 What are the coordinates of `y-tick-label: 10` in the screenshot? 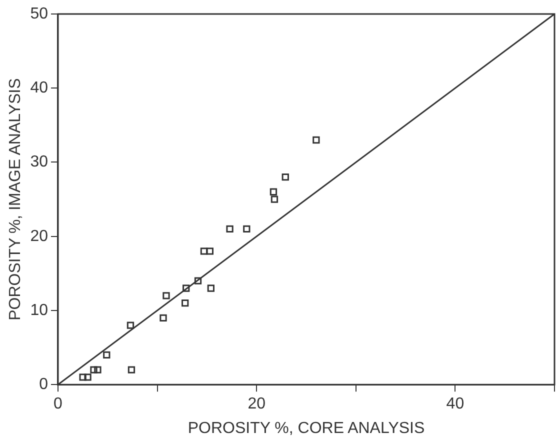 It's located at (39, 310).